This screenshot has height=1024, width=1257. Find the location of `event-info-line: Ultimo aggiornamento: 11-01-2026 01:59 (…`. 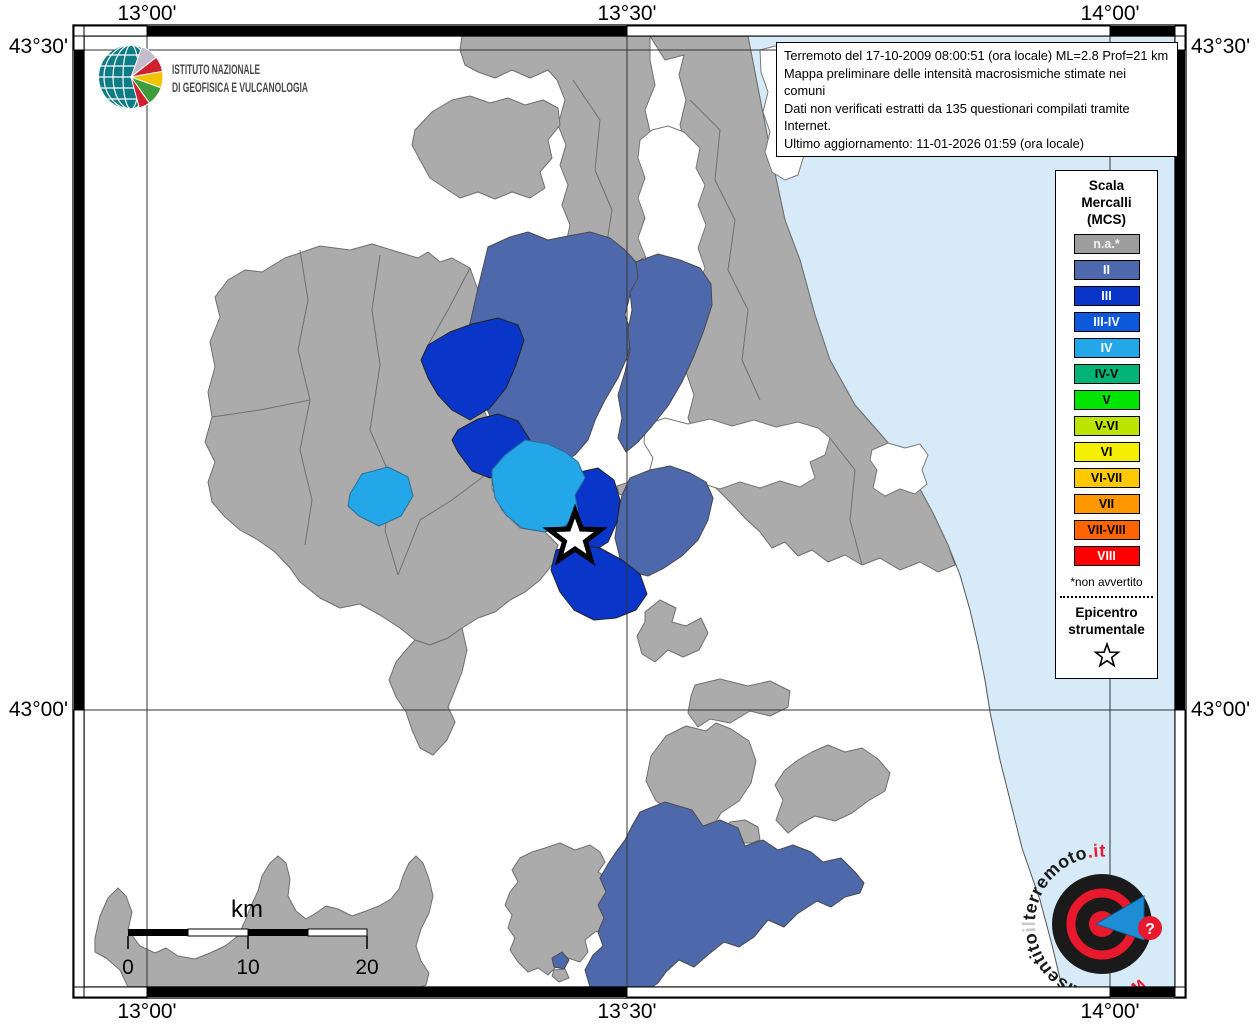

event-info-line: Ultimo aggiornamento: 11-01-2026 01:59 (… is located at coordinates (934, 143).